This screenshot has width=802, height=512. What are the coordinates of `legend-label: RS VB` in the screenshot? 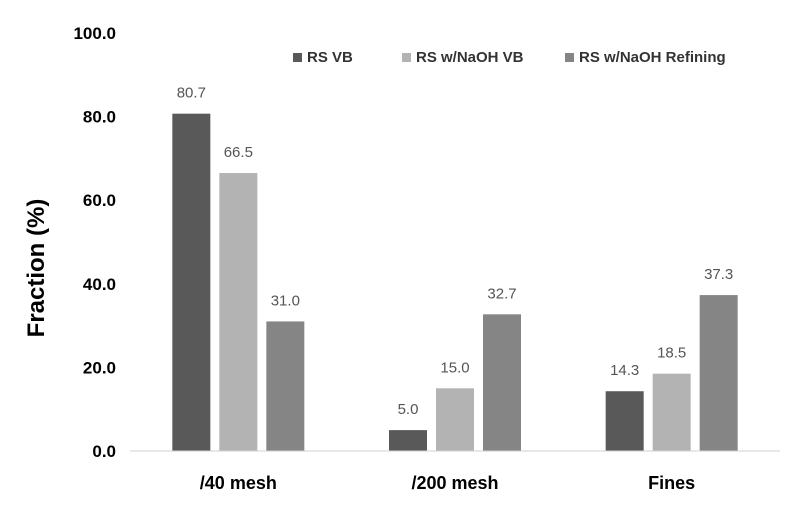 It's located at (330, 57).